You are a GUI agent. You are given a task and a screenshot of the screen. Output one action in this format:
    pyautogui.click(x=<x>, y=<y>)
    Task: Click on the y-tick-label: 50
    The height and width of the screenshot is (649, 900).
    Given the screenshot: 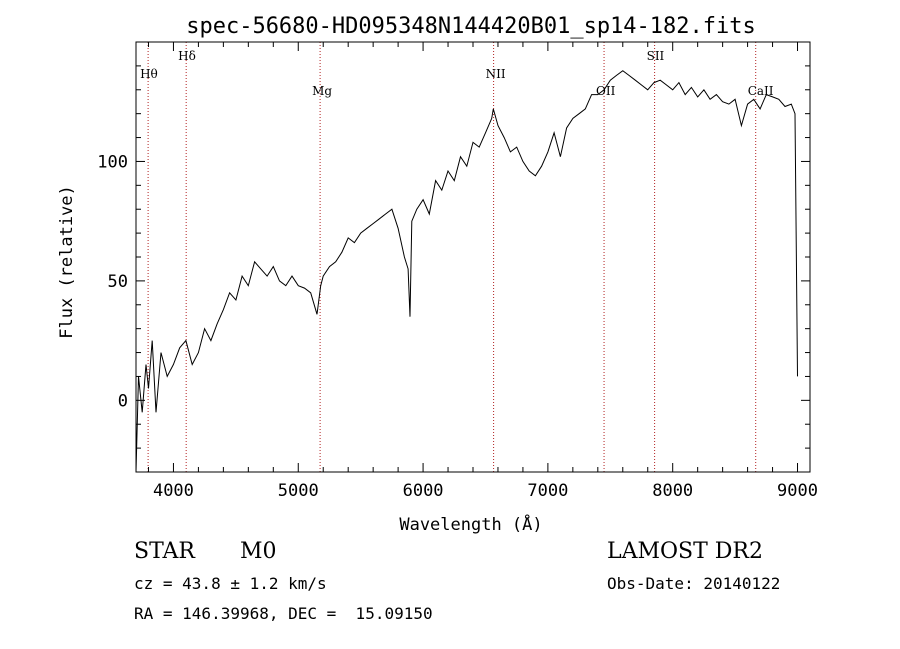 What is the action you would take?
    pyautogui.click(x=118, y=282)
    